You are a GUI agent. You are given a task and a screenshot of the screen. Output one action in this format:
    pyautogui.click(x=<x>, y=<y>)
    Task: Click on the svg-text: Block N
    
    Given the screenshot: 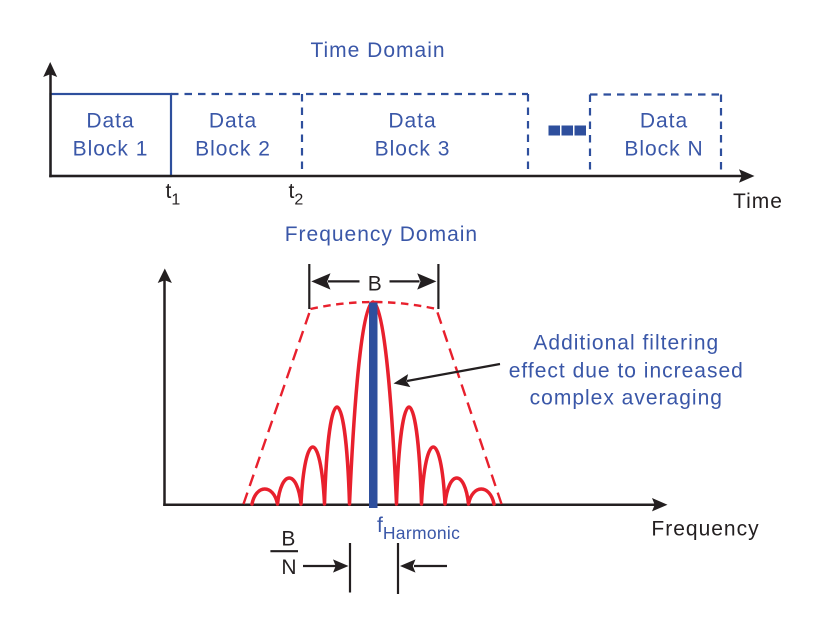 What is the action you would take?
    pyautogui.click(x=663, y=149)
    